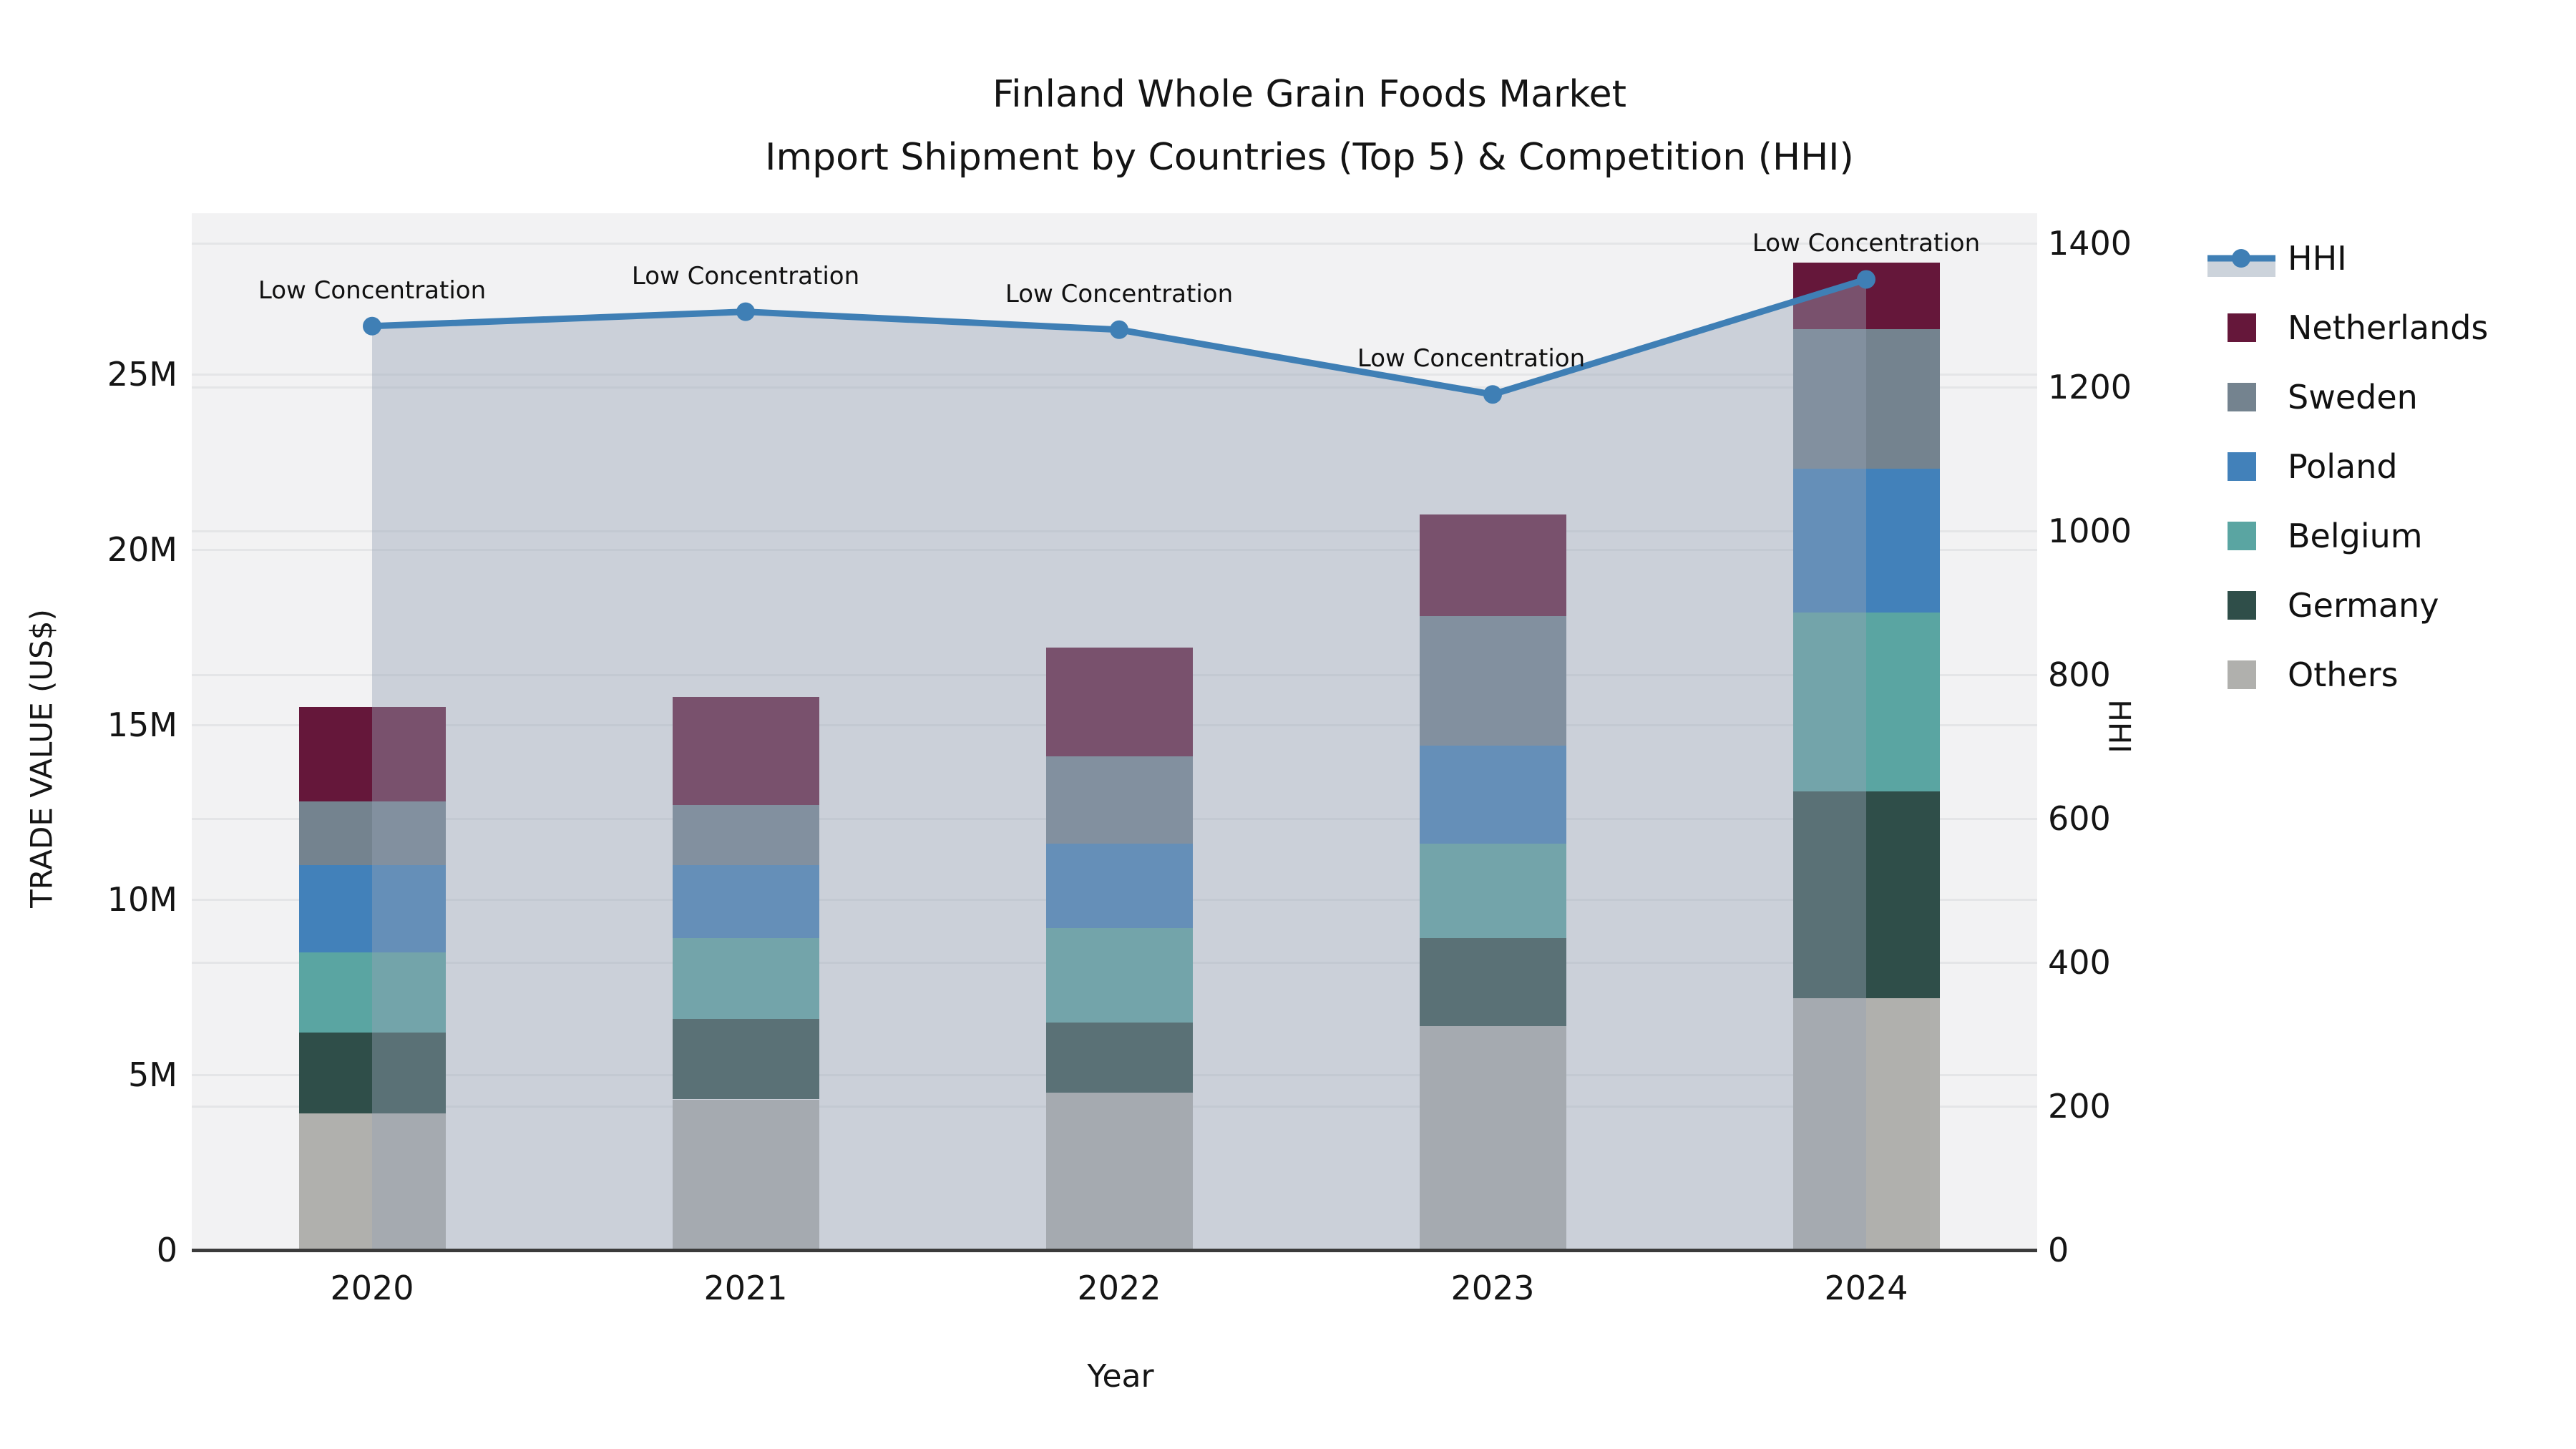  I want to click on legend-hhi-sample, so click(2241, 263).